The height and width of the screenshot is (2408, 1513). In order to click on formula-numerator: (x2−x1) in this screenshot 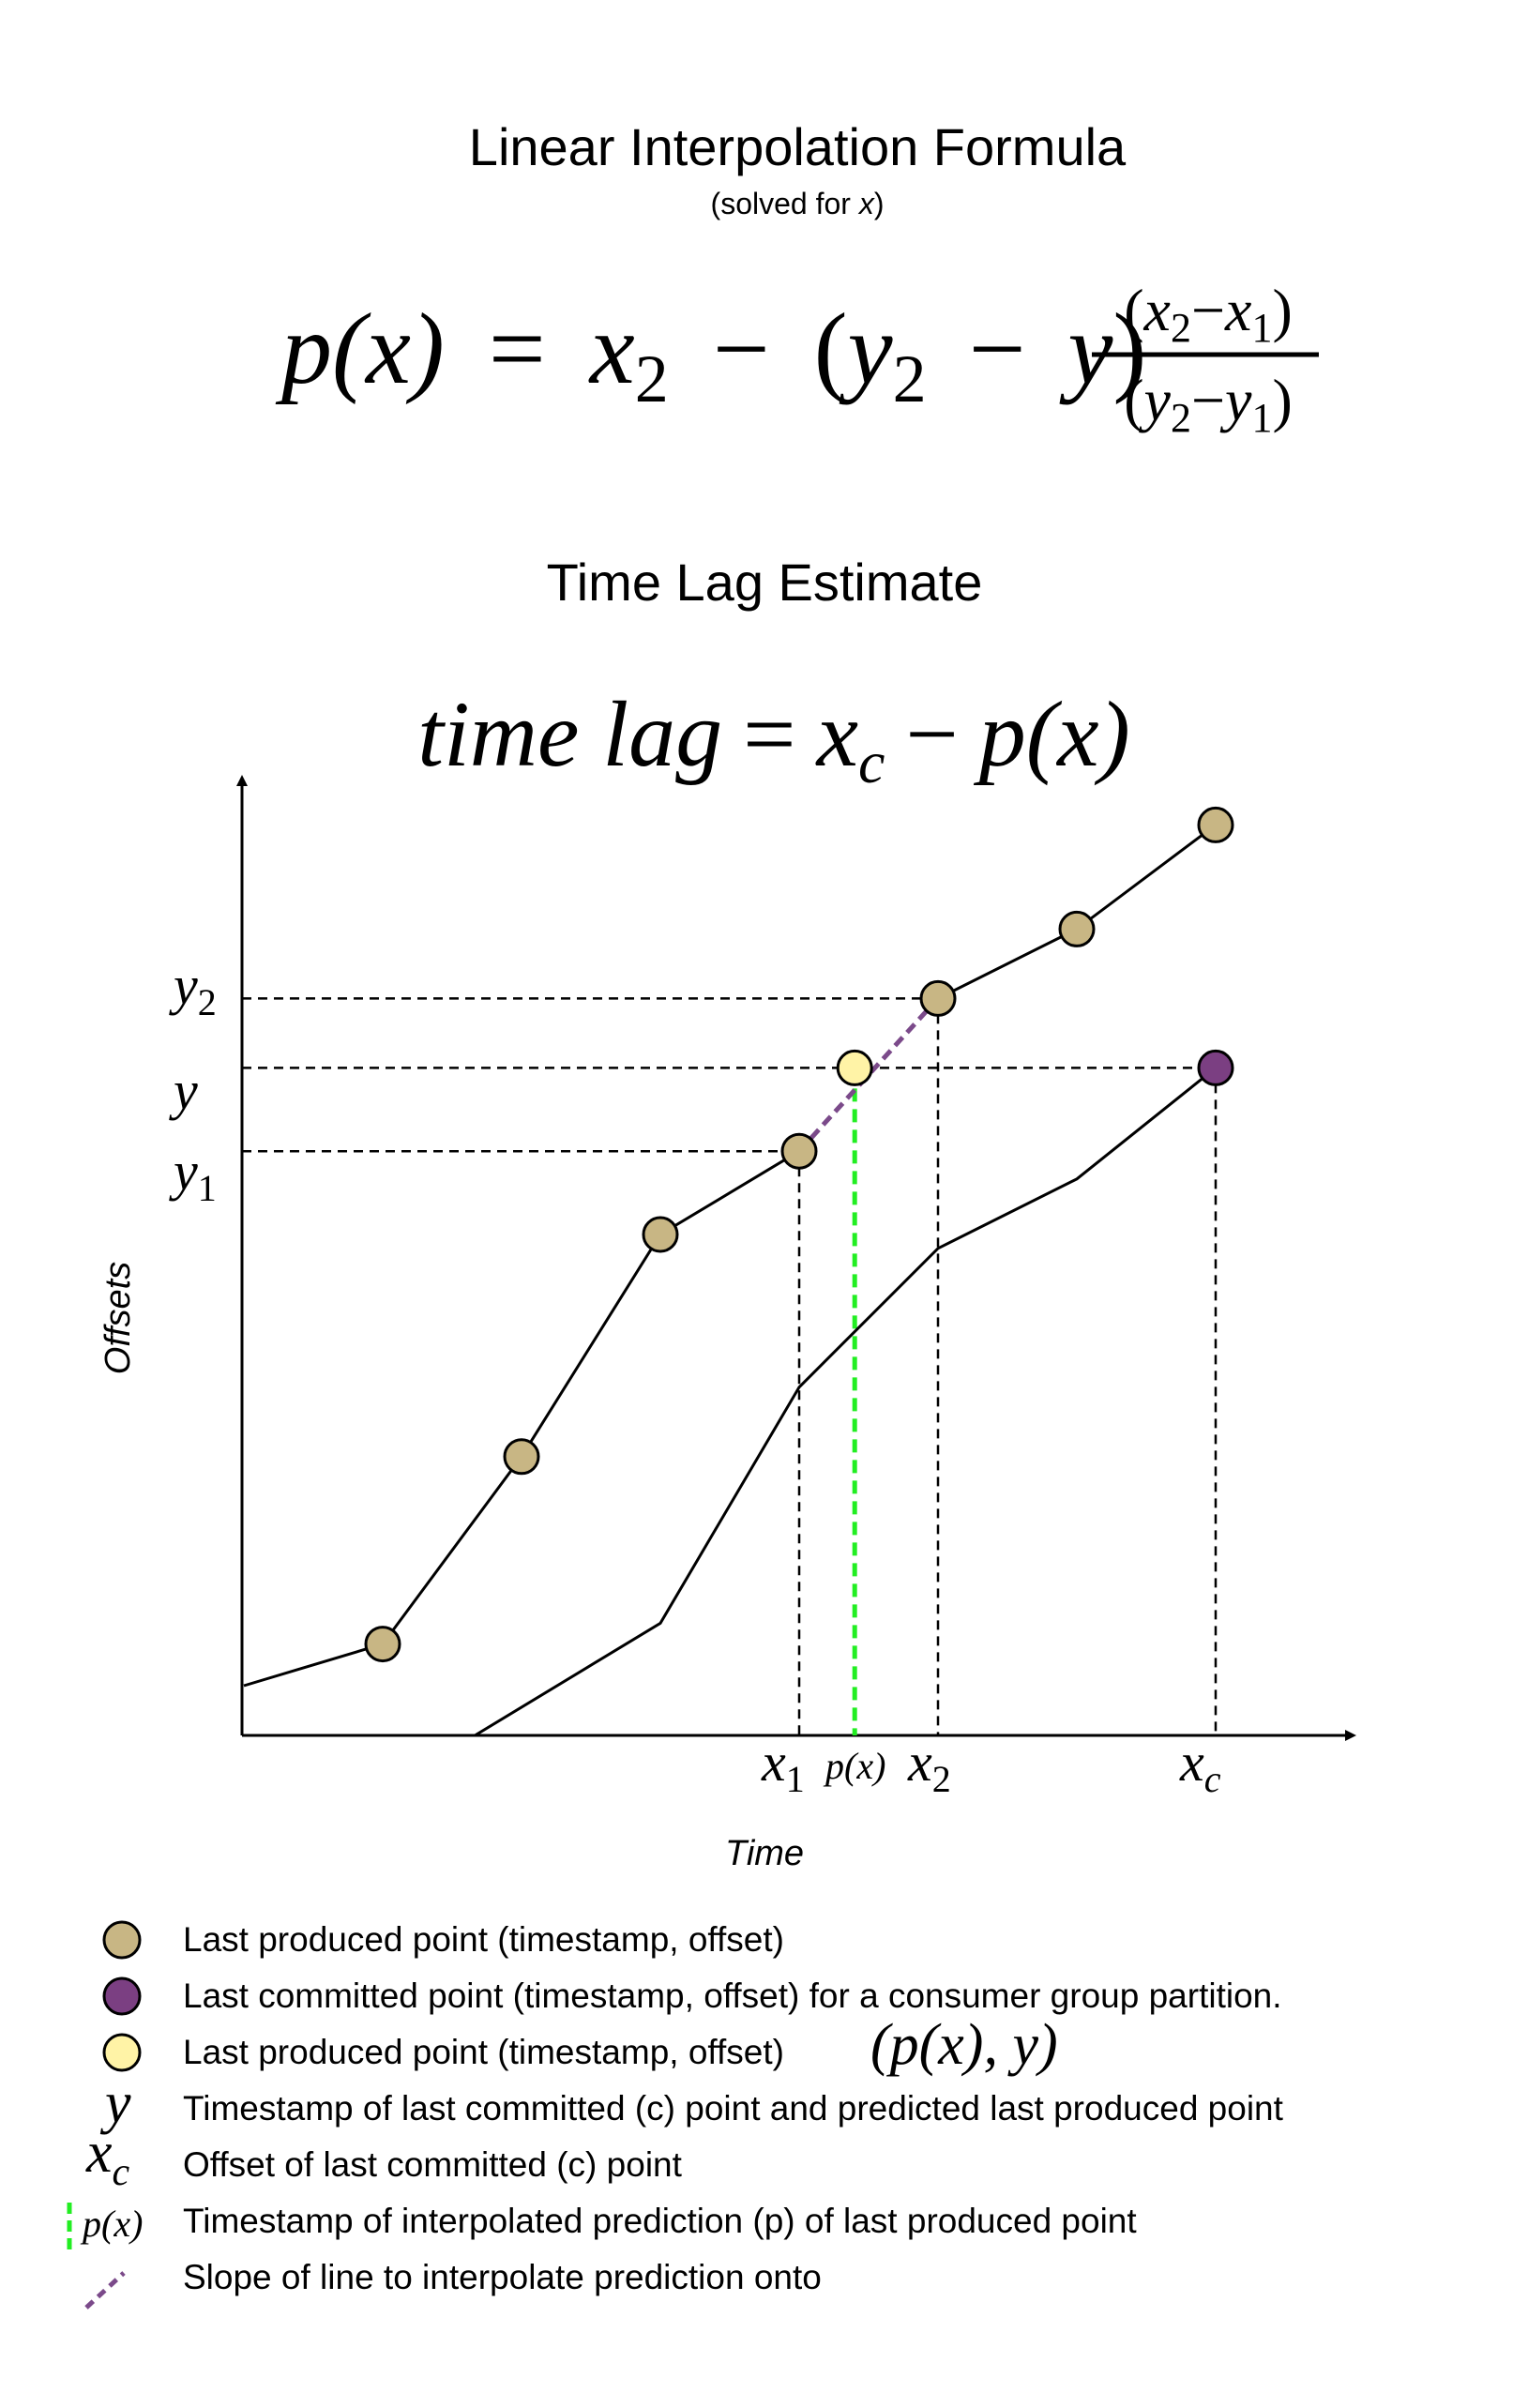, I will do `click(1208, 314)`.